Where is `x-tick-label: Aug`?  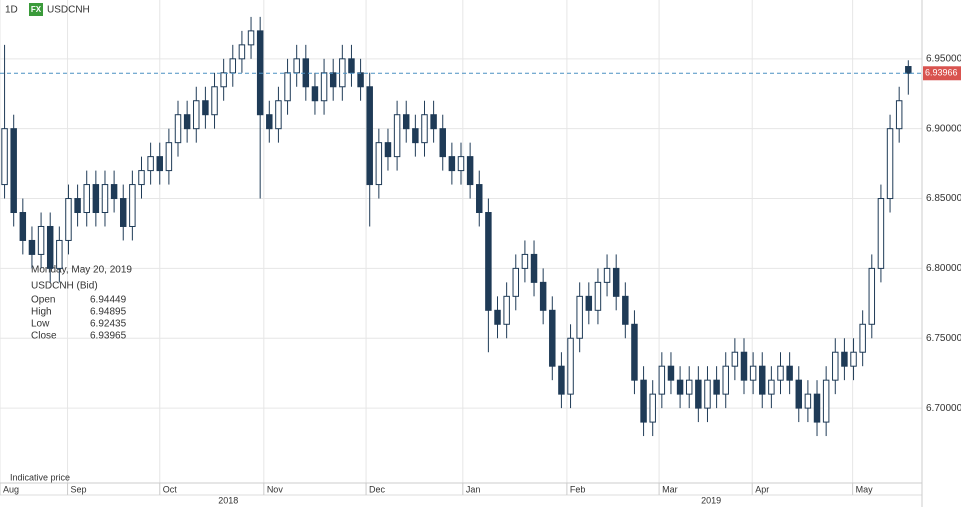
x-tick-label: Aug is located at coordinates (11, 489).